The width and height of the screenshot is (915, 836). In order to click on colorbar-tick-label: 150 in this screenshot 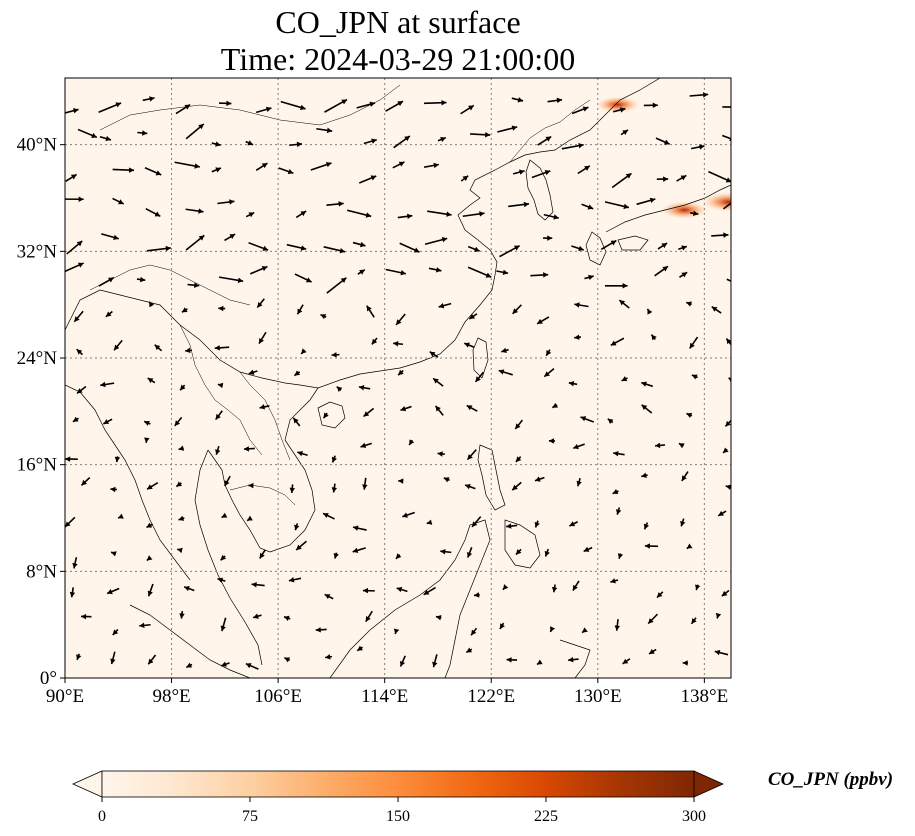, I will do `click(398, 816)`.